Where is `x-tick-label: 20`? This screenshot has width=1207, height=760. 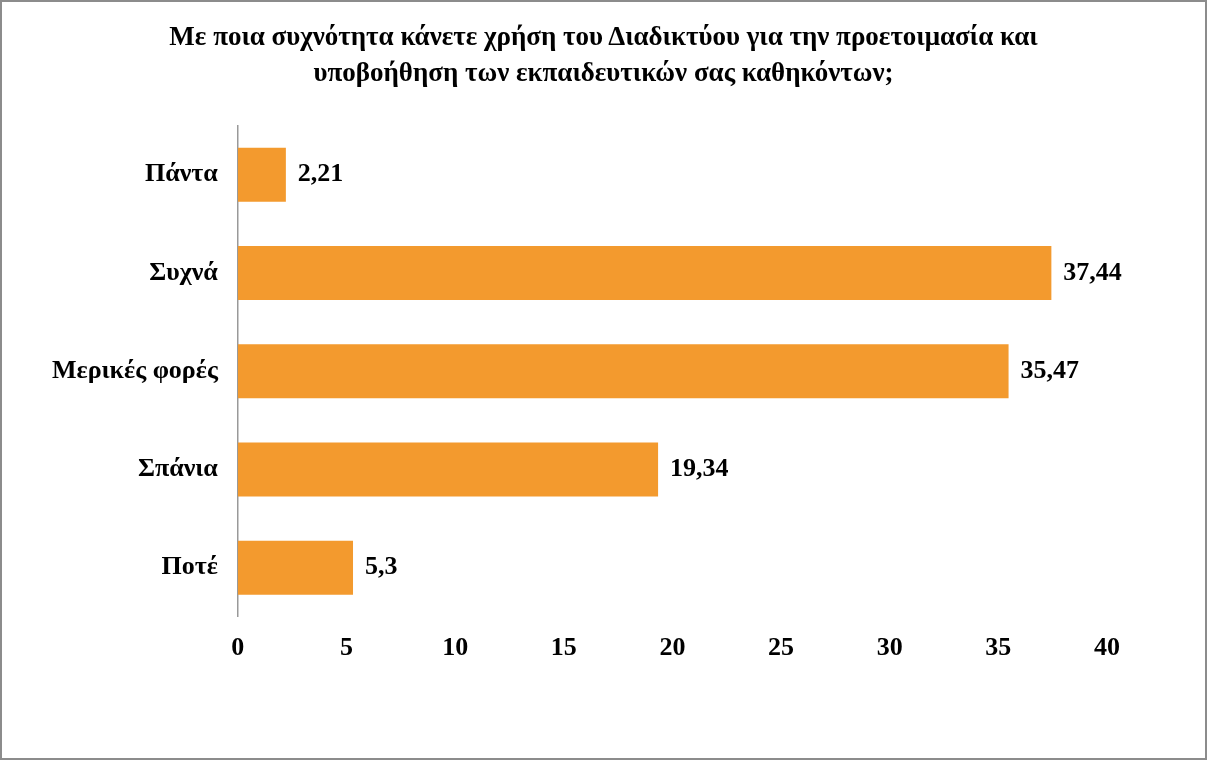
x-tick-label: 20 is located at coordinates (672, 647).